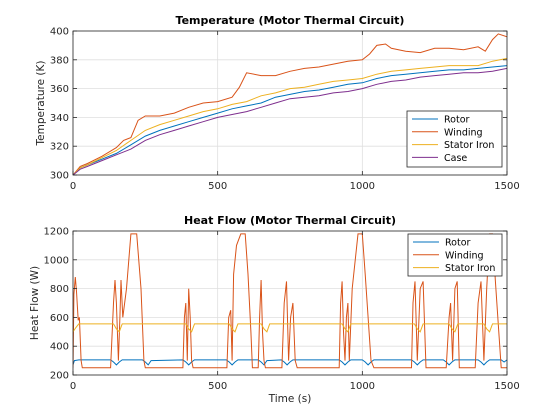 The height and width of the screenshot is (420, 560). I want to click on temperature-y-axis-label: Temperature (K), so click(41, 104).